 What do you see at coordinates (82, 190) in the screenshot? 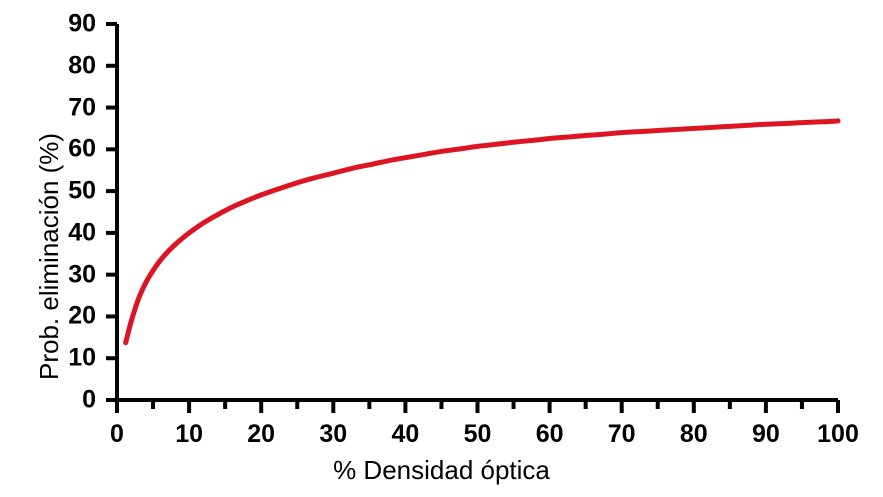
I see `y-axis-tick-label: 50` at bounding box center [82, 190].